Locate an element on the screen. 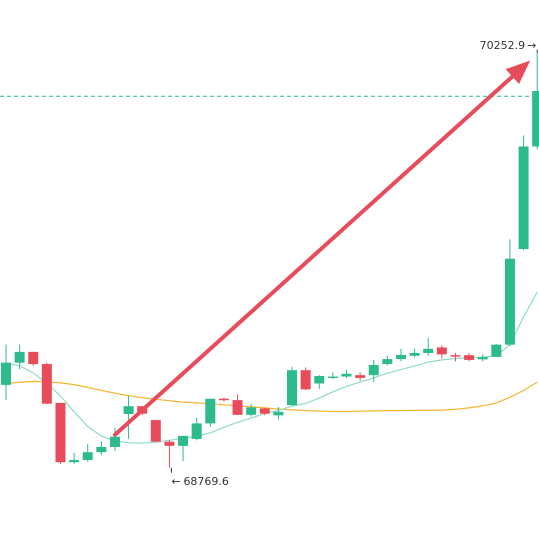 This screenshot has height=536, width=539. high-price-arrow-icon: → is located at coordinates (531, 45).